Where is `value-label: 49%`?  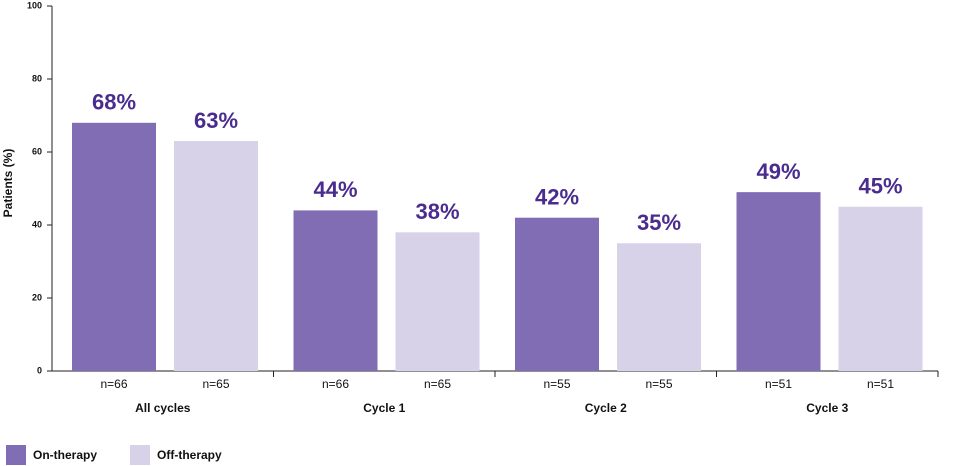
value-label: 49% is located at coordinates (778, 171).